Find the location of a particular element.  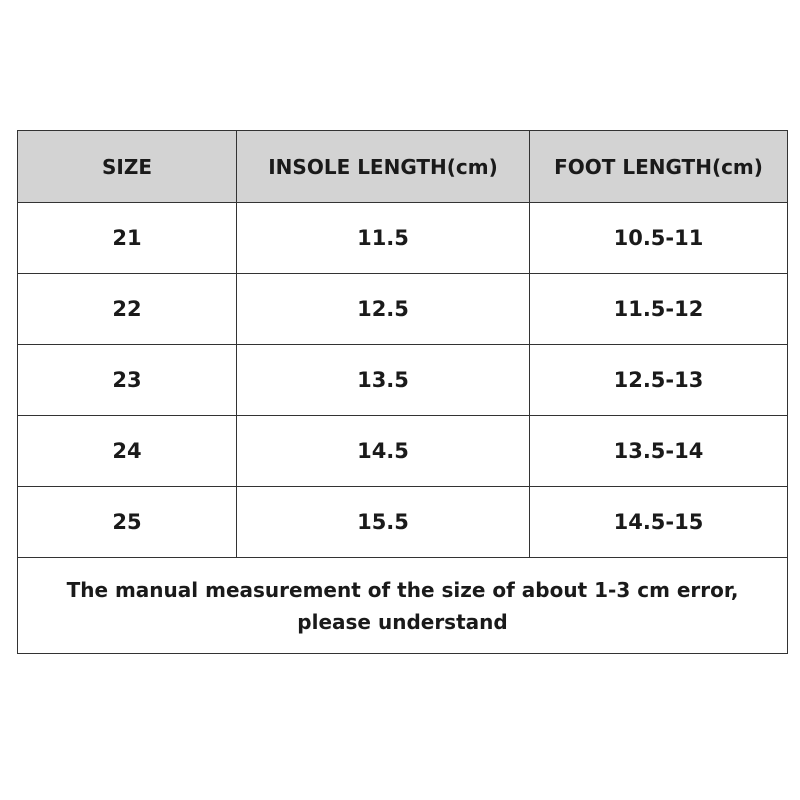

table-row: 23 13.5 12.5-13 is located at coordinates (402, 380).